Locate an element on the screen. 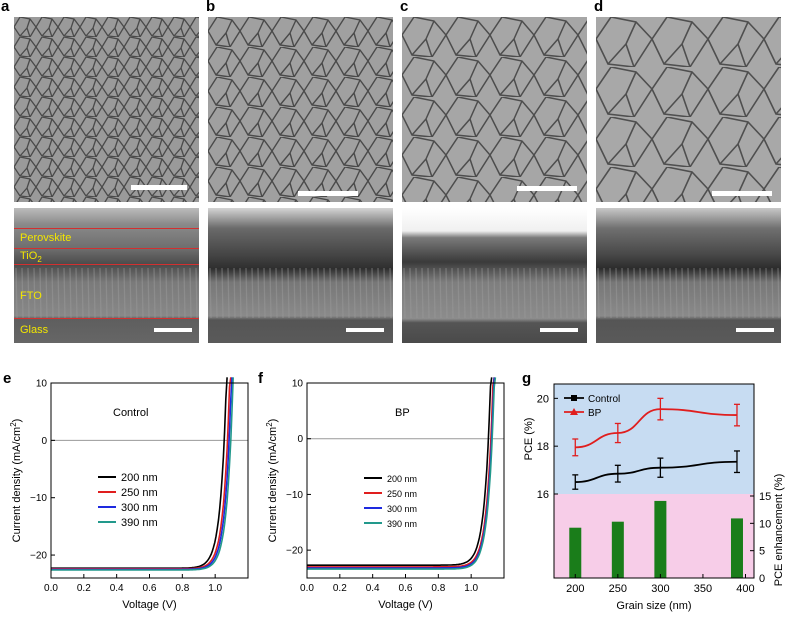 Image resolution: width=793 pixels, height=619 pixels. panel-label-f: f is located at coordinates (260, 378).